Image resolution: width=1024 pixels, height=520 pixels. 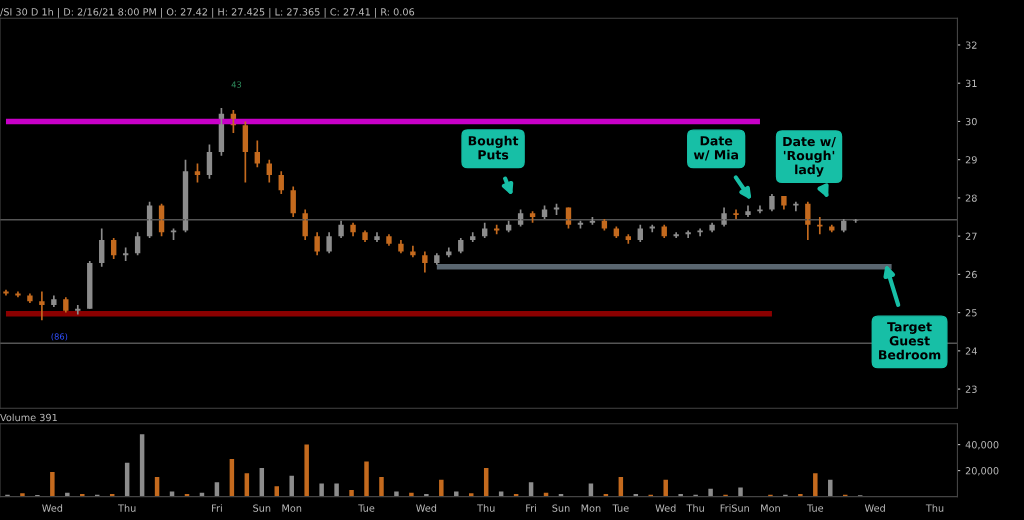 I want to click on y-tick-label: 28, so click(x=971, y=198).